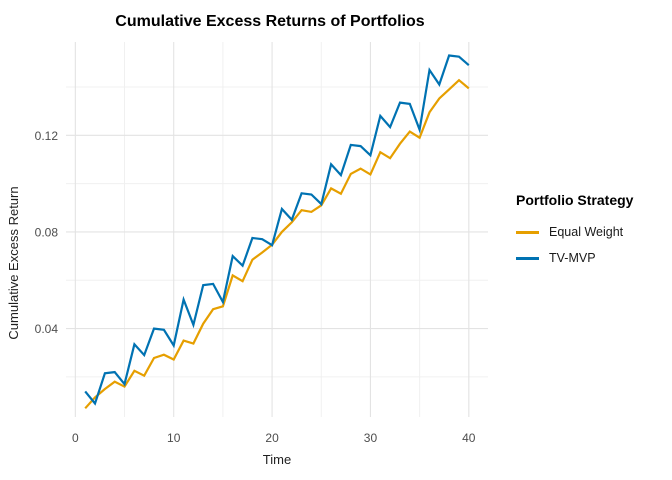 The image size is (672, 480). I want to click on x-axis-title: Time, so click(277, 459).